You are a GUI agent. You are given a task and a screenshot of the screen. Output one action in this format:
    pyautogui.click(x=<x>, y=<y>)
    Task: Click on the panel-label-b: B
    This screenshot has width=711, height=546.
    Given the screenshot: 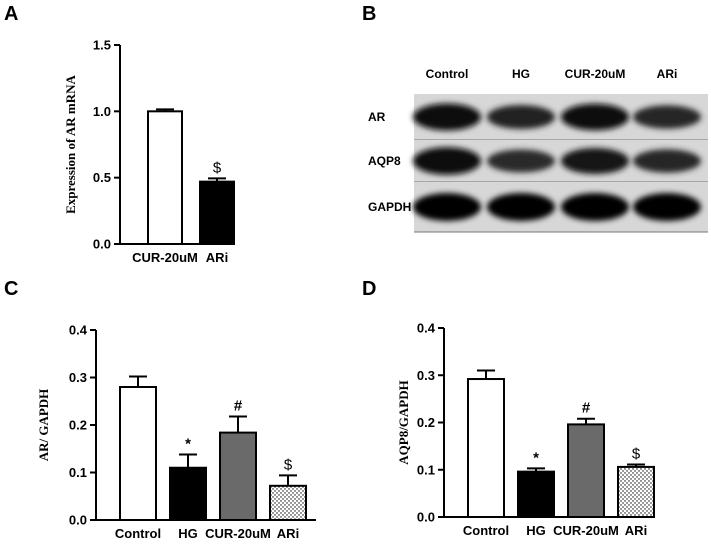 What is the action you would take?
    pyautogui.click(x=369, y=14)
    